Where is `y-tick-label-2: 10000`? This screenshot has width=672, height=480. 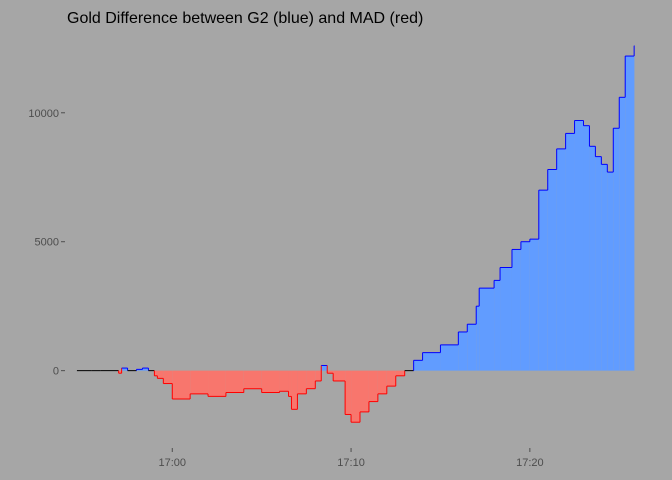
y-tick-label-2: 10000 is located at coordinates (43, 114).